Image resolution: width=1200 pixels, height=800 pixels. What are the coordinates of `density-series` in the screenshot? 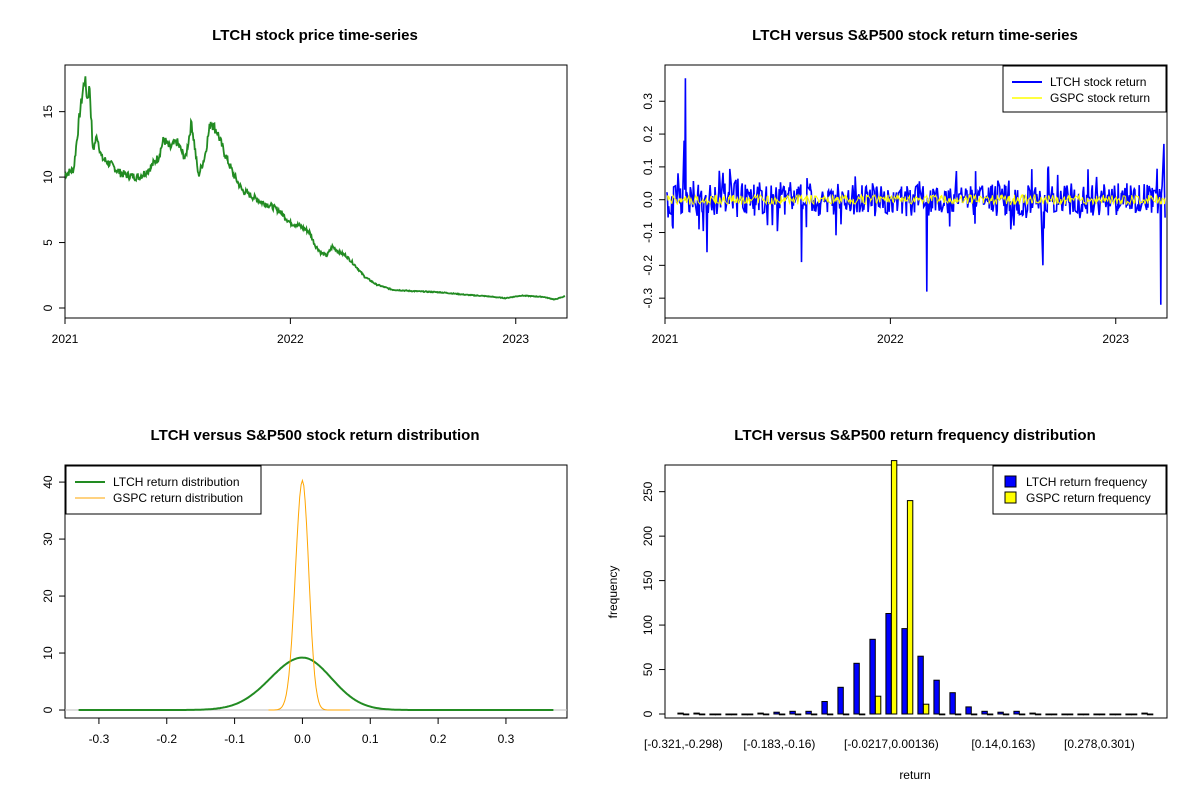 It's located at (316, 594).